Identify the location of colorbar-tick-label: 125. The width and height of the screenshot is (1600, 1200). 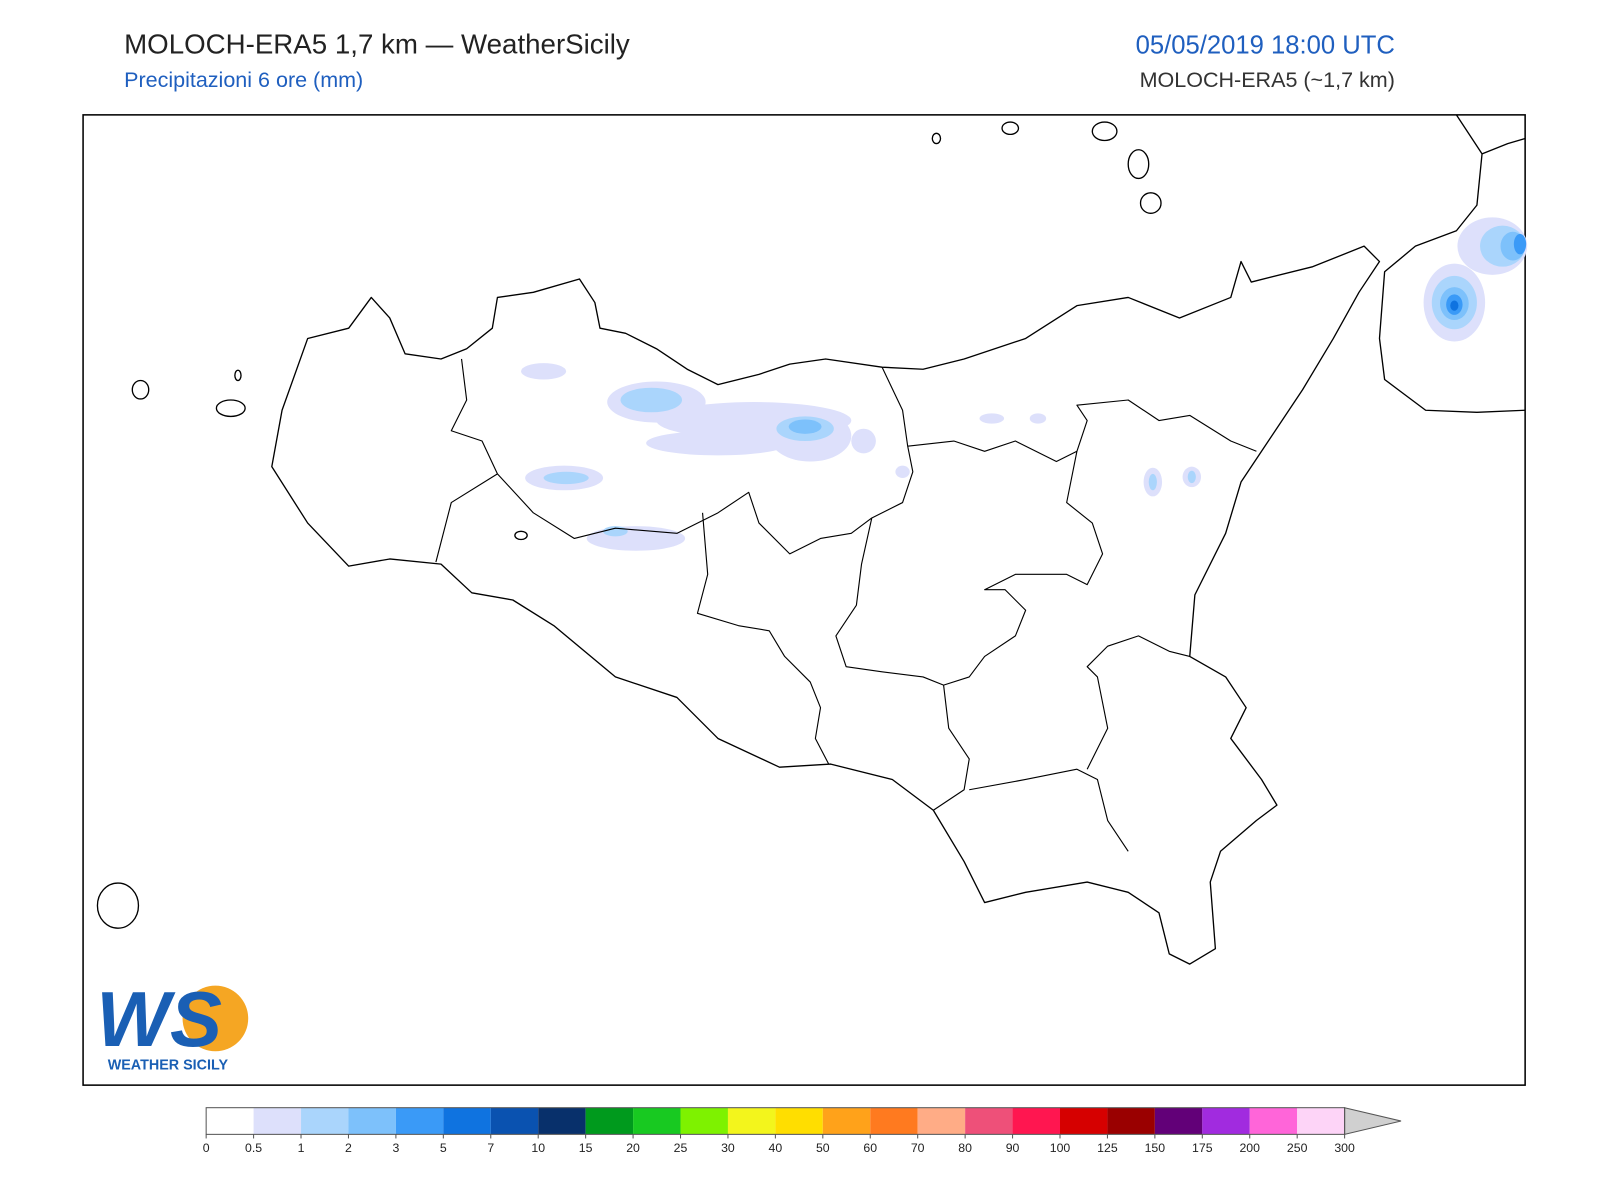
(1107, 1148).